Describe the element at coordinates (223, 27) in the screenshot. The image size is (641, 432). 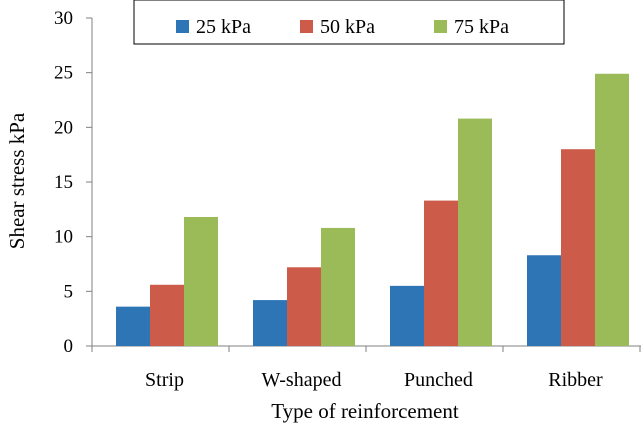
I see `legend-label: 25 kPa` at that location.